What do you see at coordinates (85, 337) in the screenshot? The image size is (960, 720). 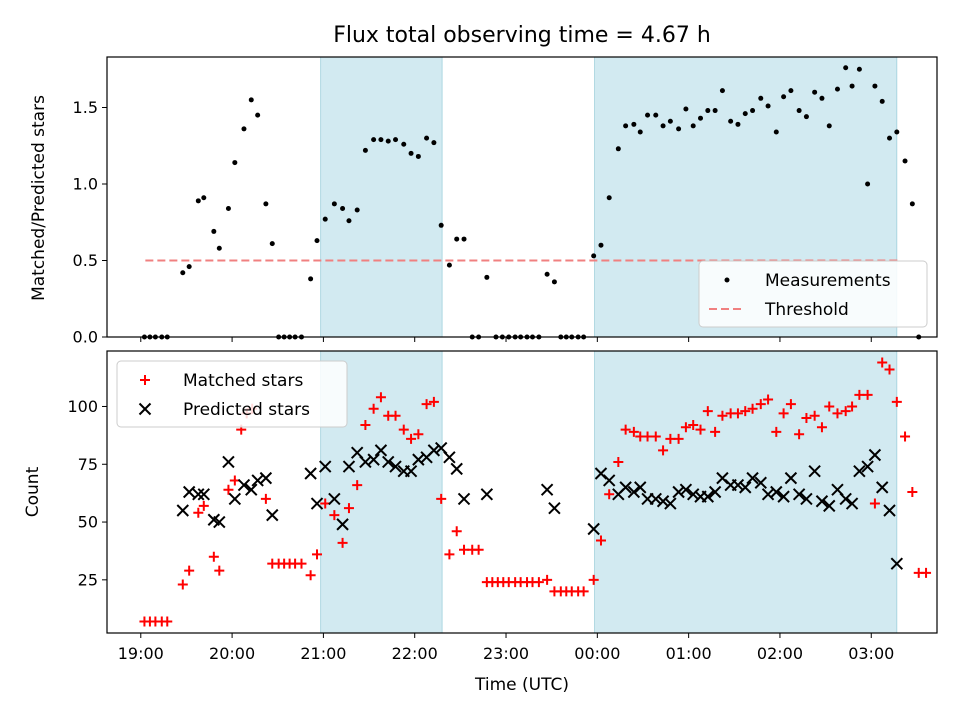 I see `y-tick-label: 0.0` at bounding box center [85, 337].